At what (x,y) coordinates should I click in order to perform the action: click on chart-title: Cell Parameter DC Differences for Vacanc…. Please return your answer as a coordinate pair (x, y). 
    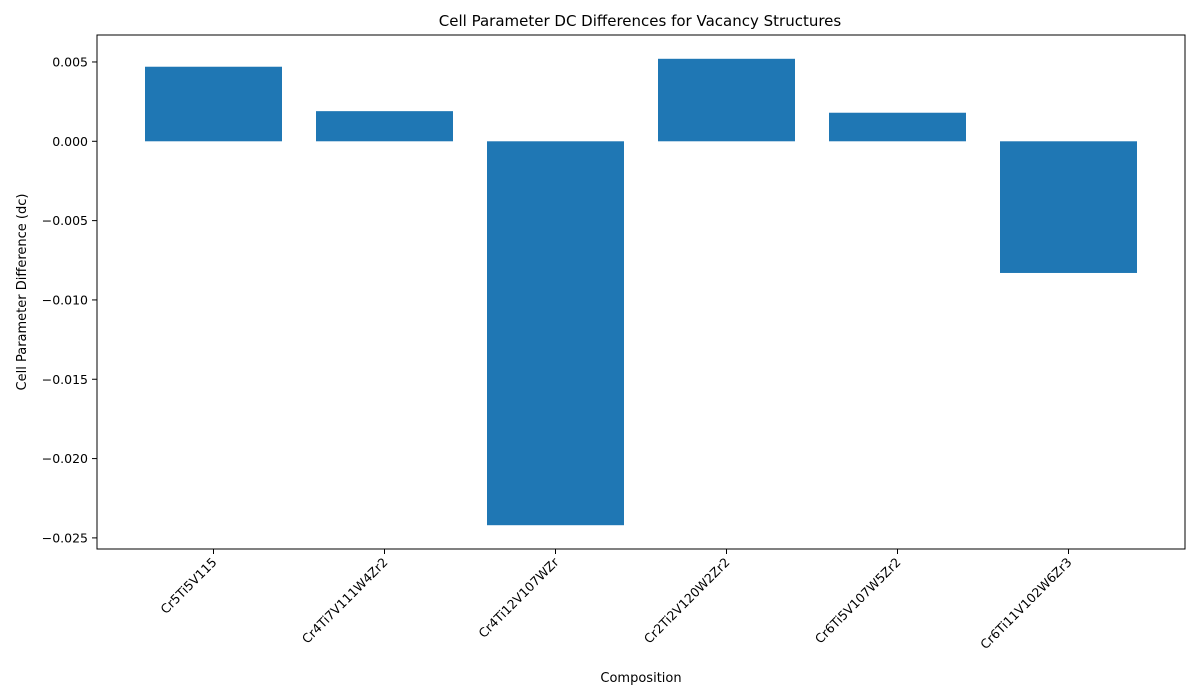
    Looking at the image, I should click on (640, 21).